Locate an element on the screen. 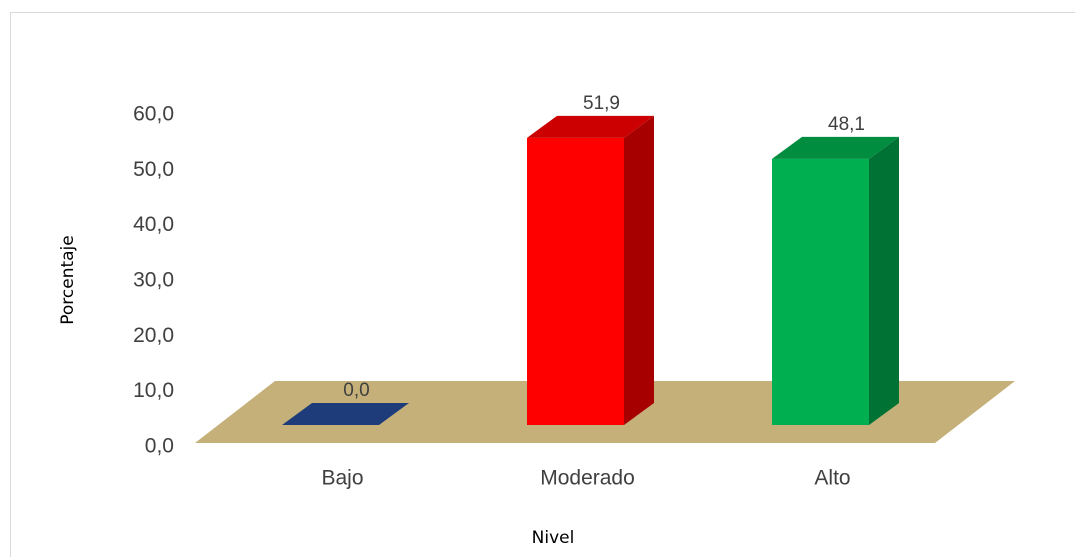 The height and width of the screenshot is (557, 1075). y-tick-label: 10,0 is located at coordinates (153, 390).